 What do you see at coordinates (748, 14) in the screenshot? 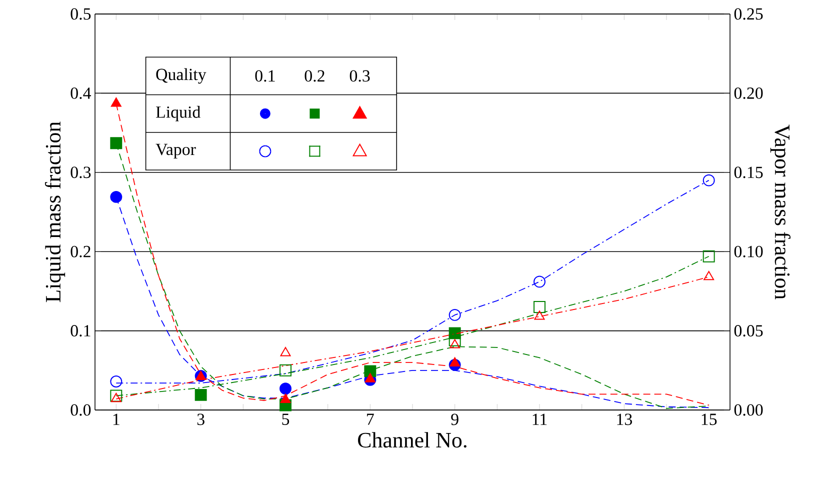
I see `y2-tick-label: 0.25` at bounding box center [748, 14].